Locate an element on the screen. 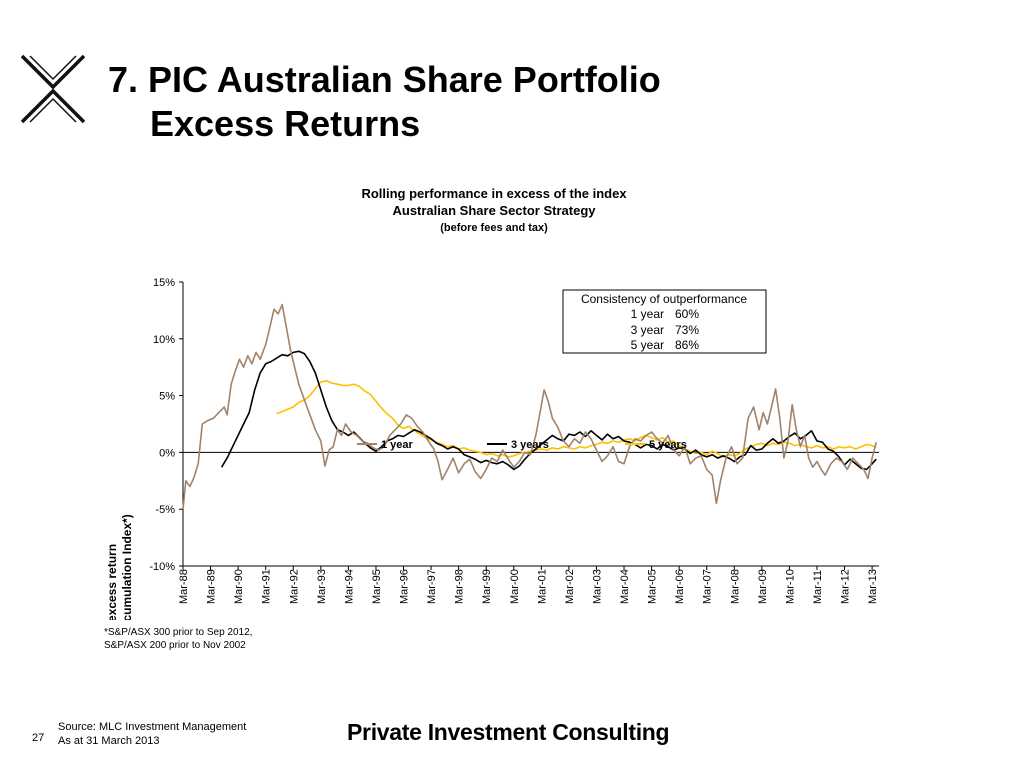  footnote-line1: *S&P/ASX 300 prior to Sep 2012, is located at coordinates (178, 632).